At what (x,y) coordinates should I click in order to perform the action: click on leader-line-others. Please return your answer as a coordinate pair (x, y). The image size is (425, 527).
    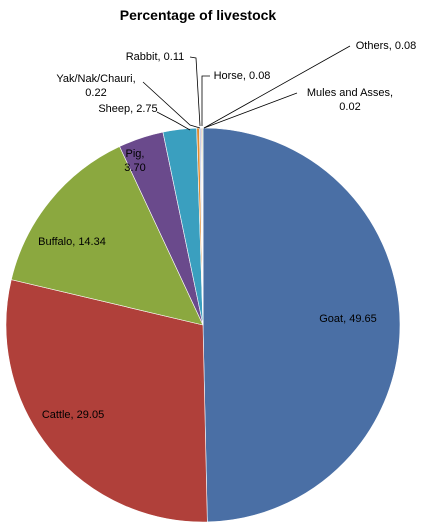
    Looking at the image, I should click on (277, 87).